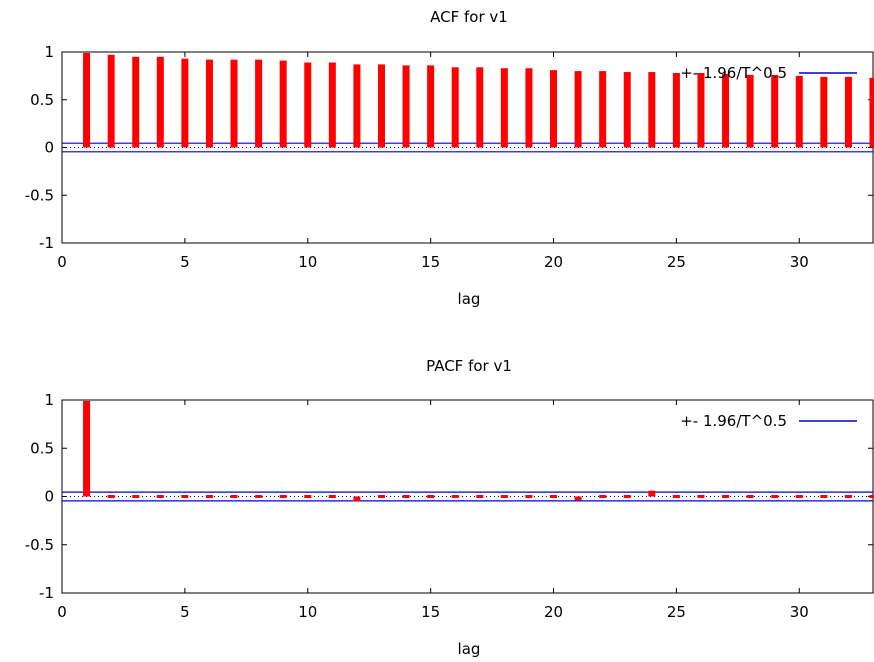 Image resolution: width=874 pixels, height=662 pixels. Describe the element at coordinates (553, 262) in the screenshot. I see `acf-xtick-label: 20` at that location.